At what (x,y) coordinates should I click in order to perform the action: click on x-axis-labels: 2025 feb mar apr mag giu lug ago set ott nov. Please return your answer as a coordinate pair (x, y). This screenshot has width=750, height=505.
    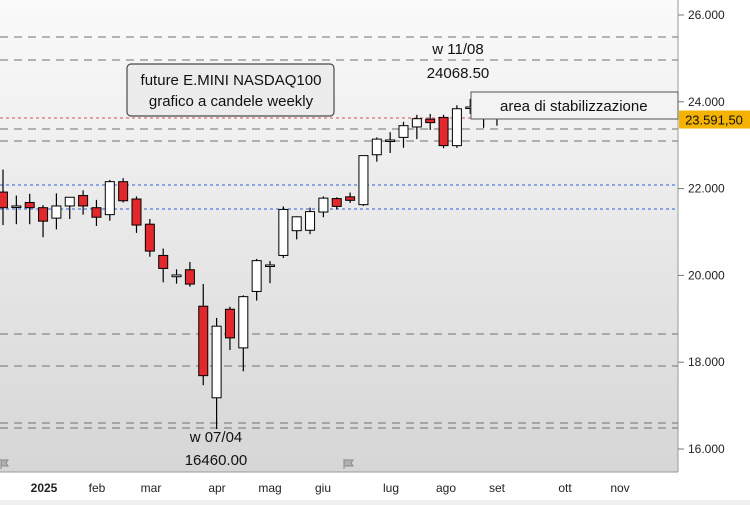
    Looking at the image, I should click on (330, 488).